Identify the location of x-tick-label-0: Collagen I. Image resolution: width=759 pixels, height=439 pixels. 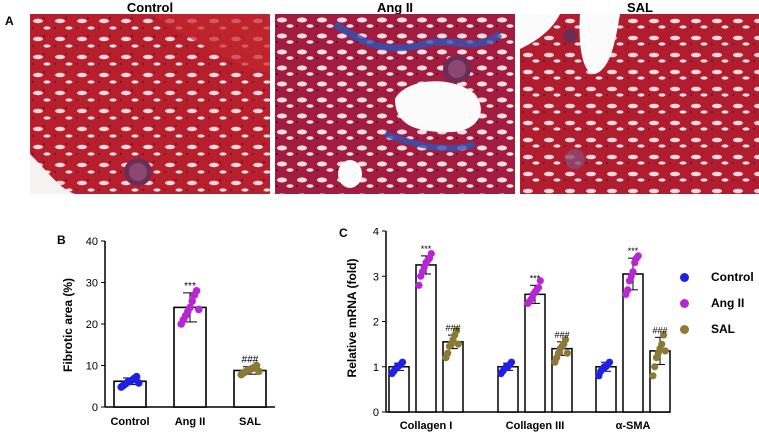
(426, 426).